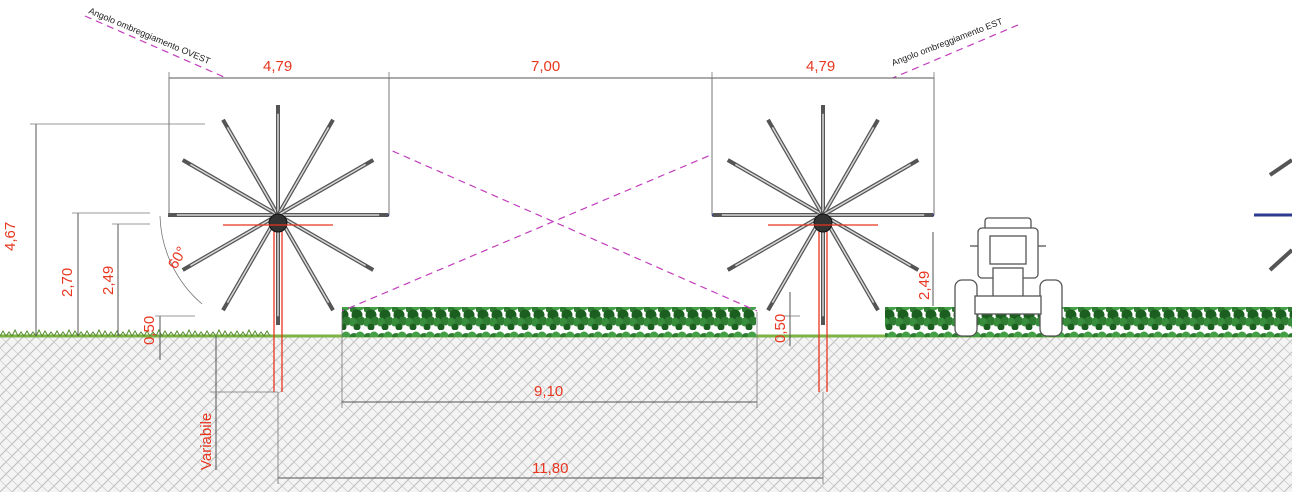 The width and height of the screenshot is (1292, 492). I want to click on dim-clearance-right: 0,50, so click(780, 328).